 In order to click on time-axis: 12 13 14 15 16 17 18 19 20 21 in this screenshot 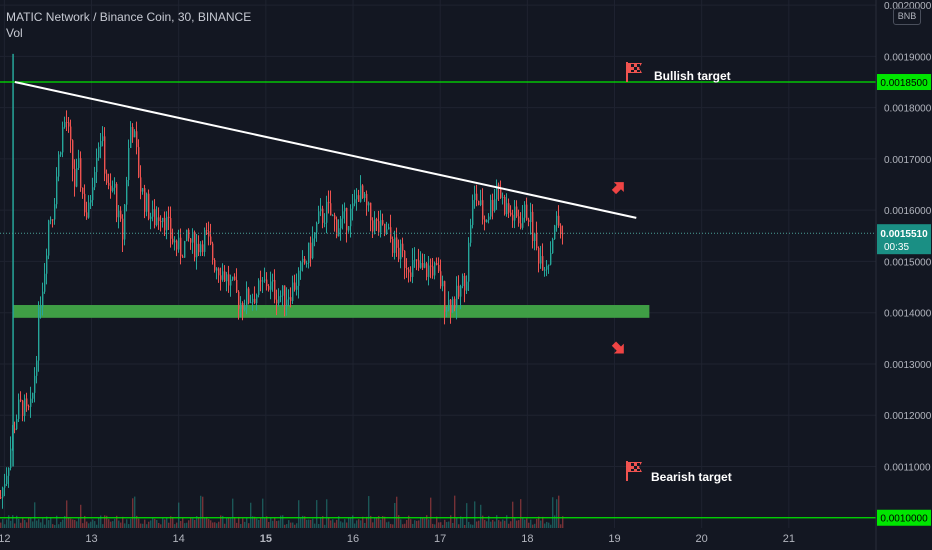, I will do `click(397, 539)`.